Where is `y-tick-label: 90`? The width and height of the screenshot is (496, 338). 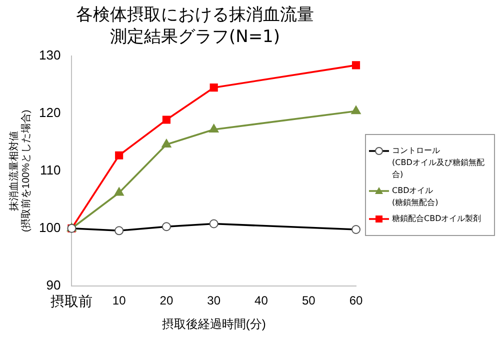
y-tick-label: 90 is located at coordinates (53, 284).